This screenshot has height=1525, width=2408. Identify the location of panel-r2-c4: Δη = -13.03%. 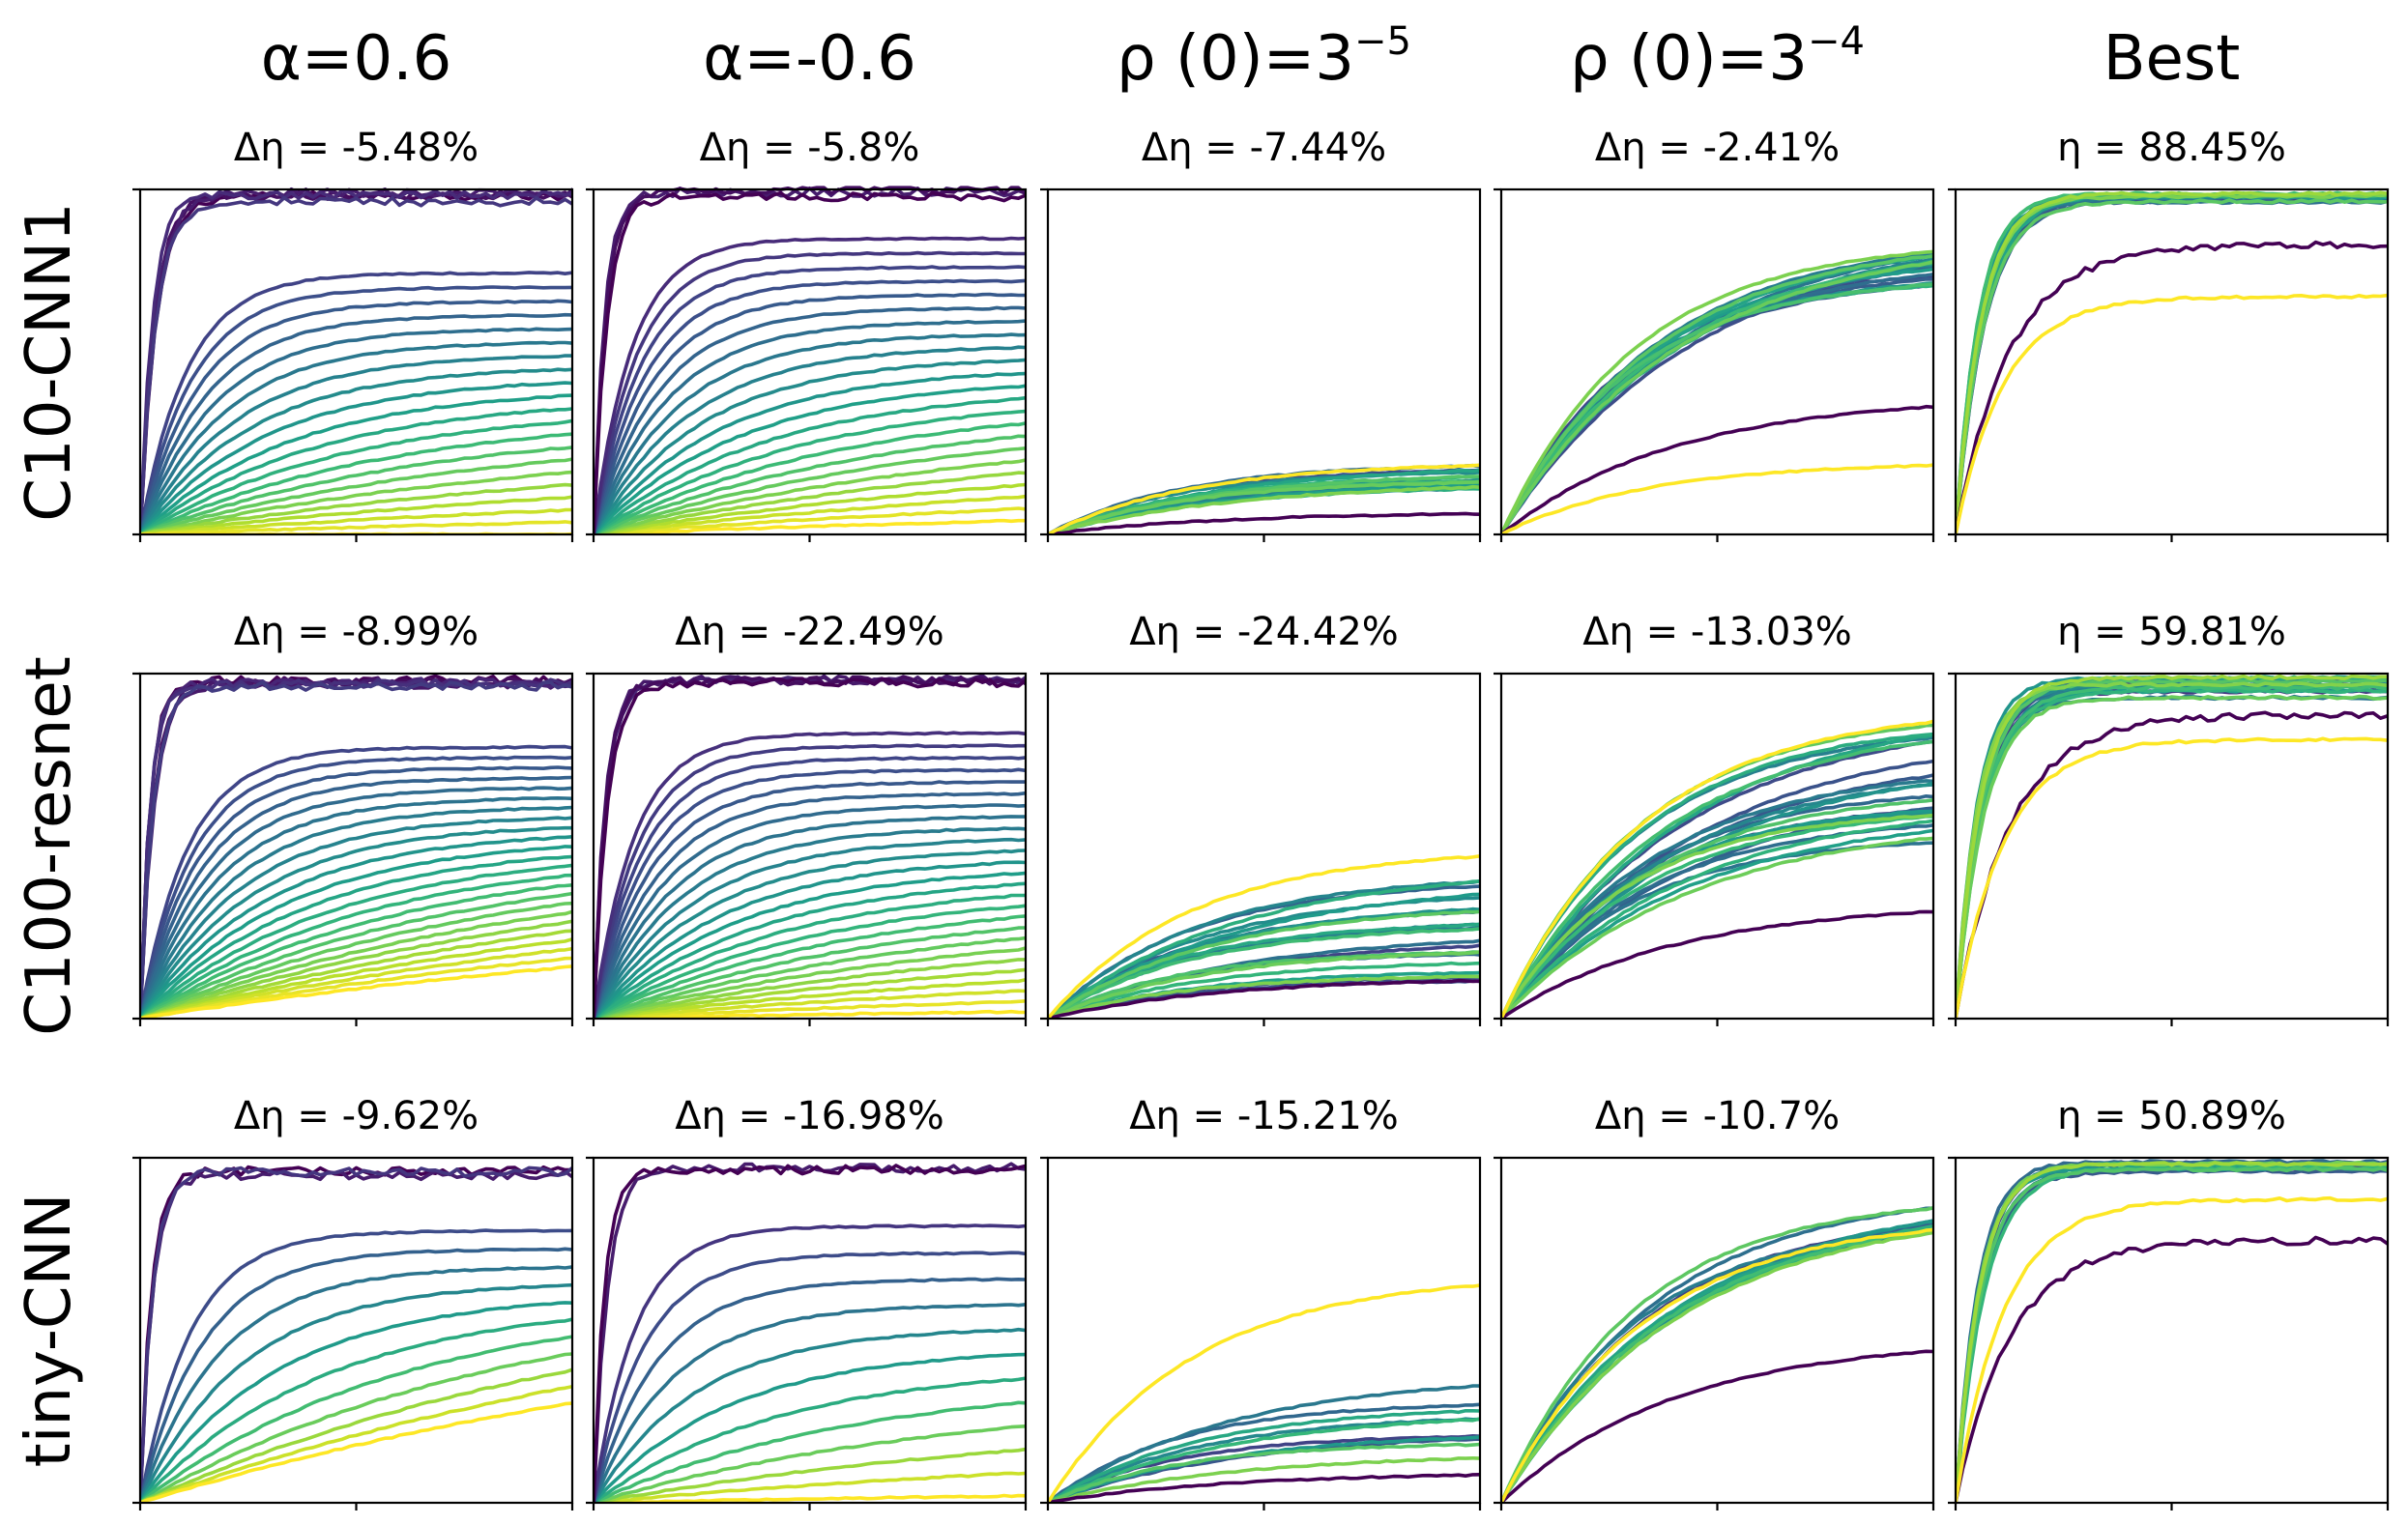
(1714, 818).